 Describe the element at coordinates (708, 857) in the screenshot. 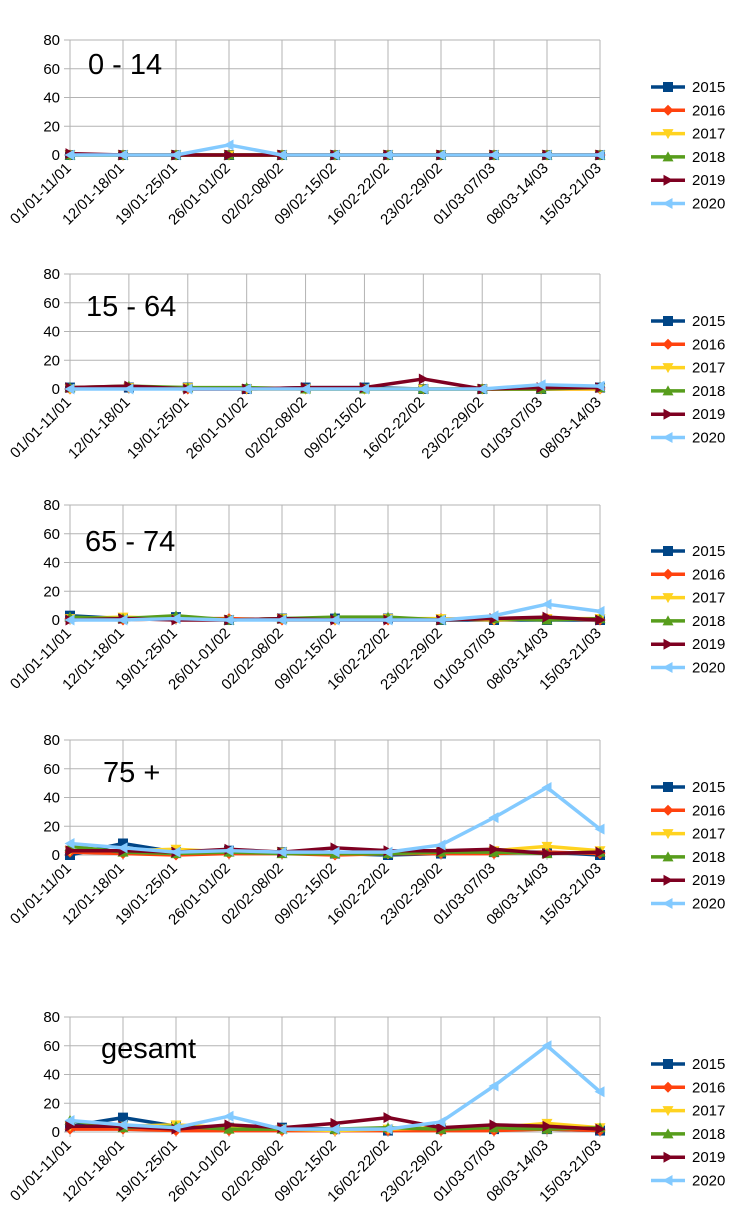

I see `legend-label-2018: 2018` at that location.